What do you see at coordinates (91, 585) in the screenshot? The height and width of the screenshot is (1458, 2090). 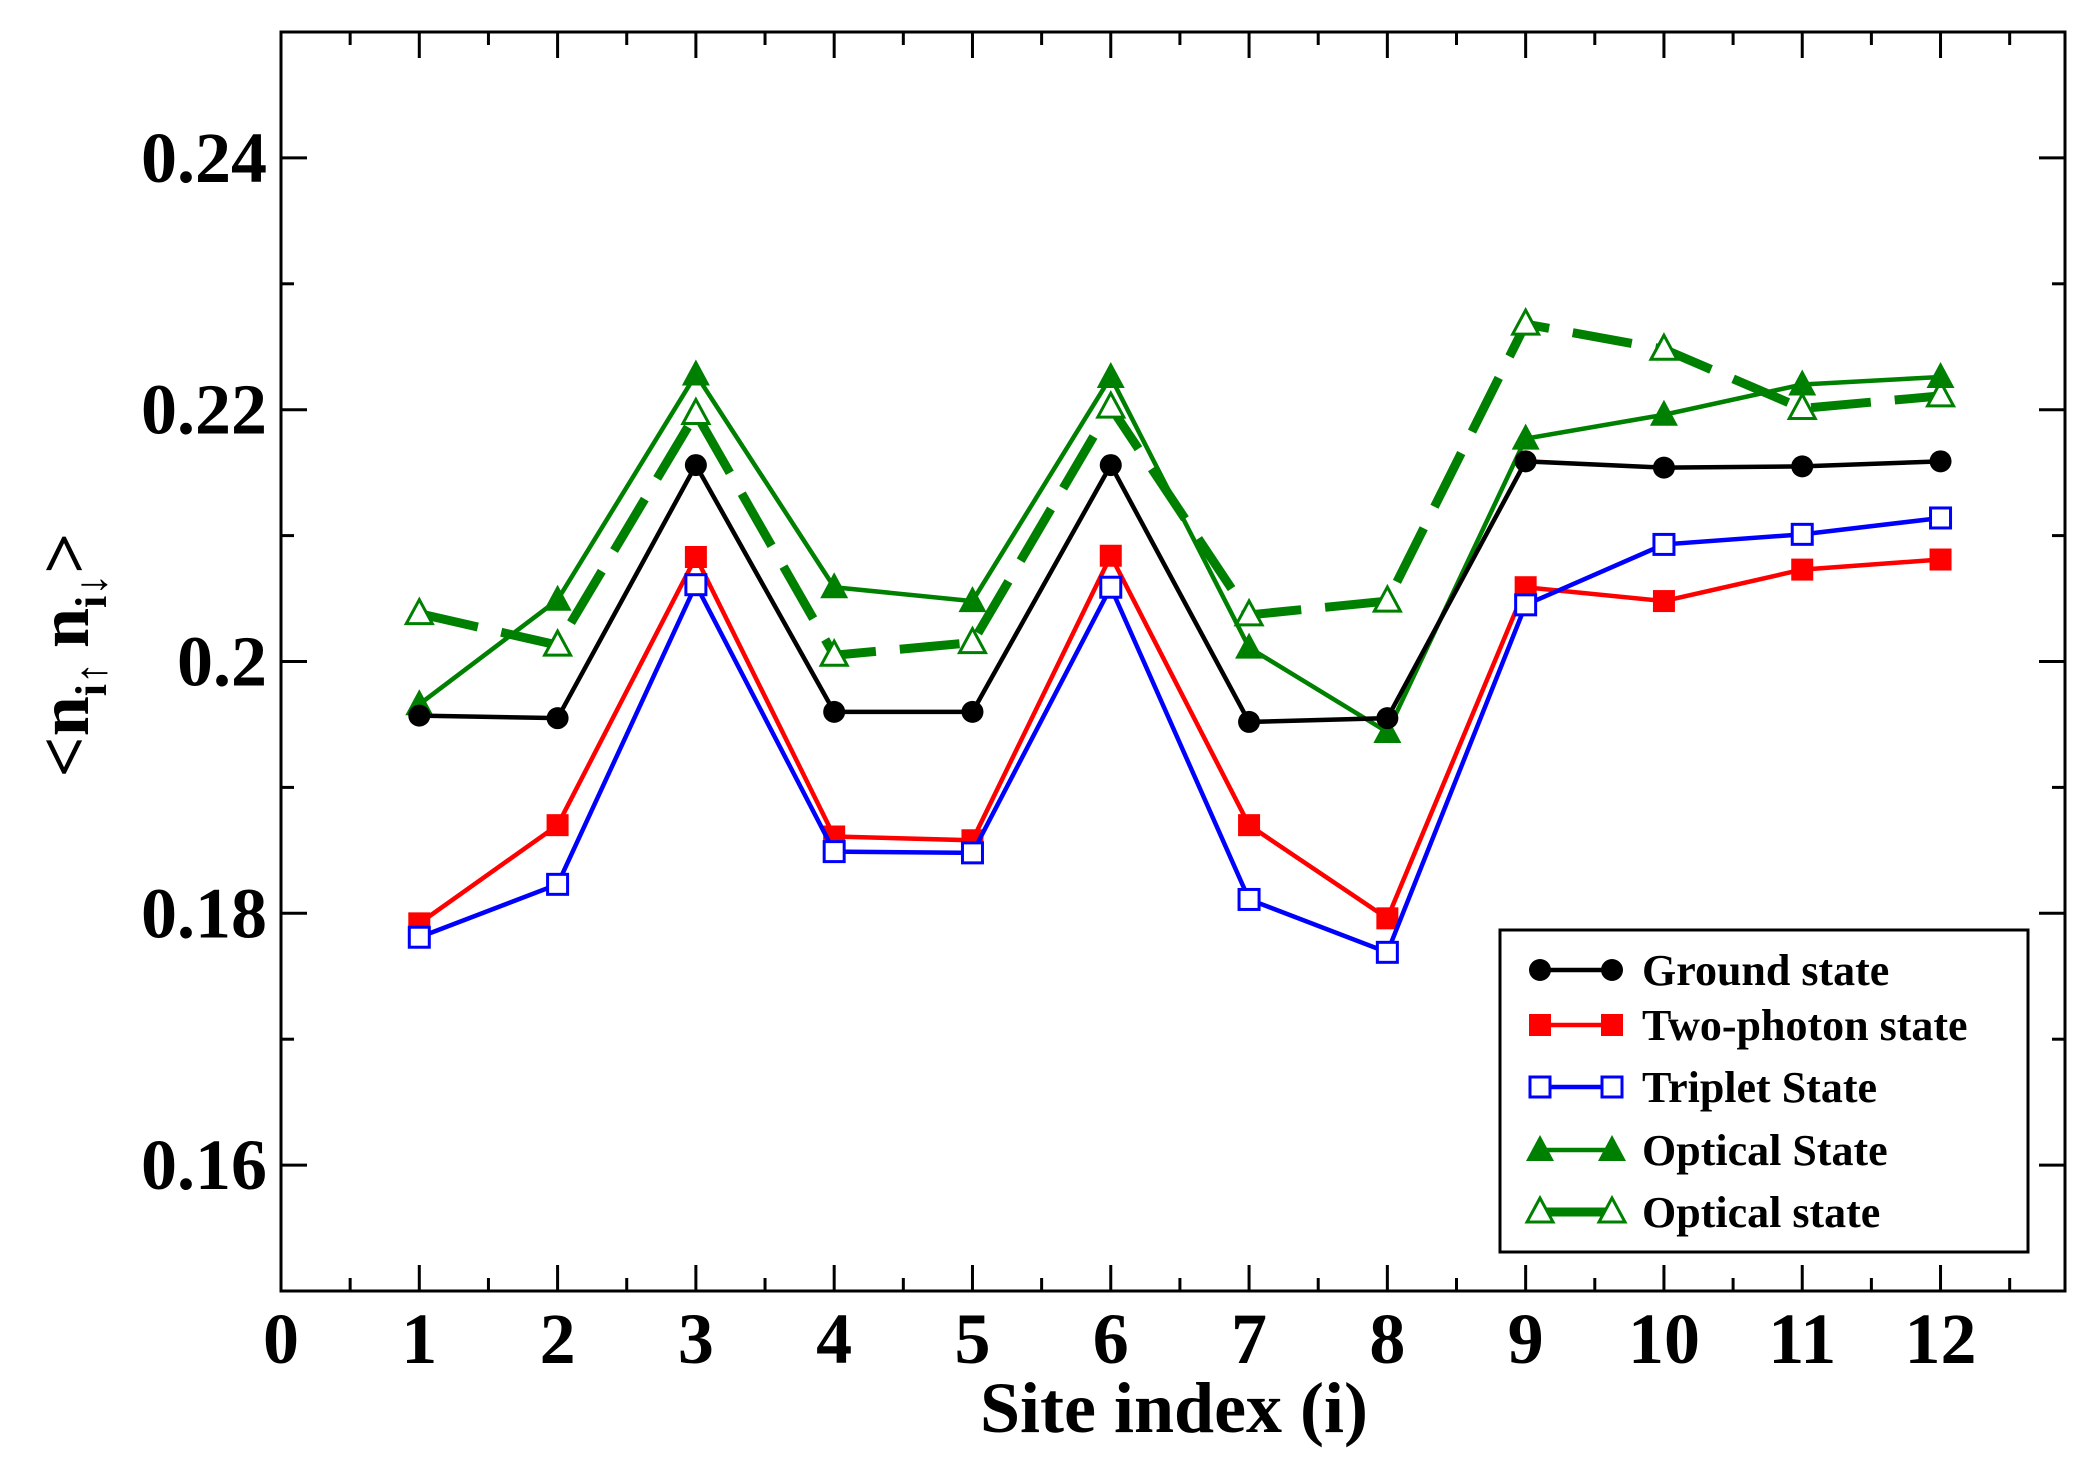 I see `y-title-arrow2: ↓` at bounding box center [91, 585].